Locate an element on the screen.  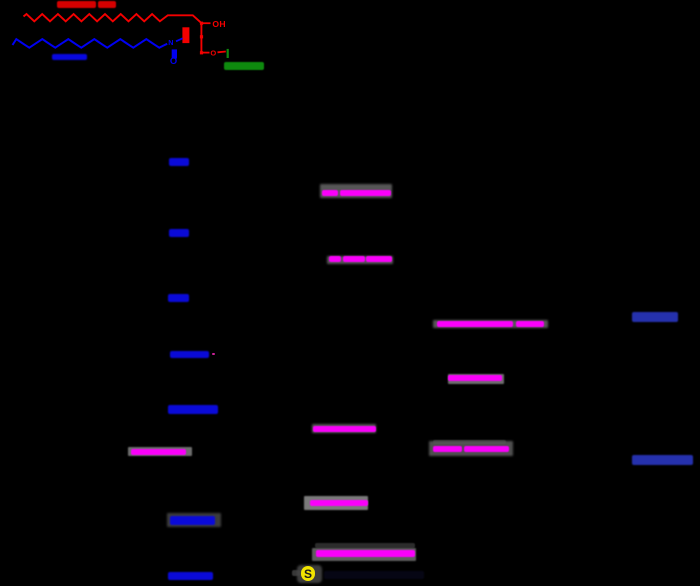
svg-text: N is located at coordinates (170, 42).